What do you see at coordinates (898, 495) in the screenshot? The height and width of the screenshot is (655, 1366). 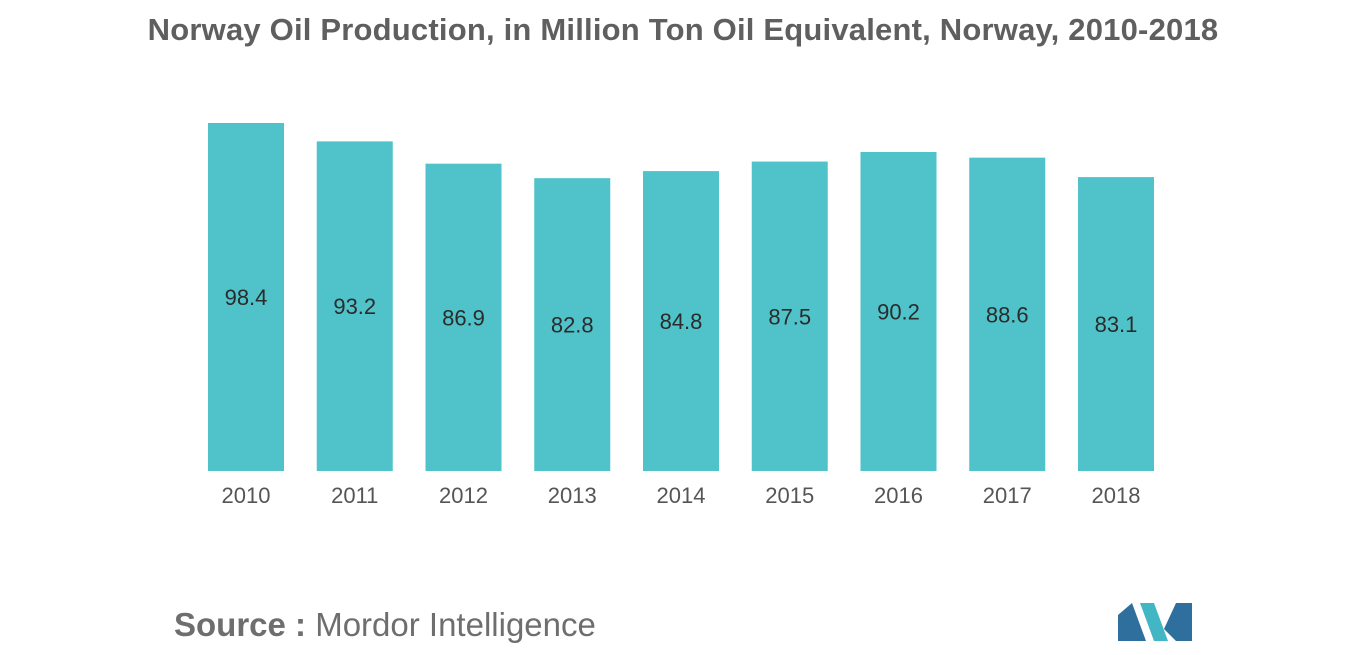 I see `x-tick-label: 2016` at bounding box center [898, 495].